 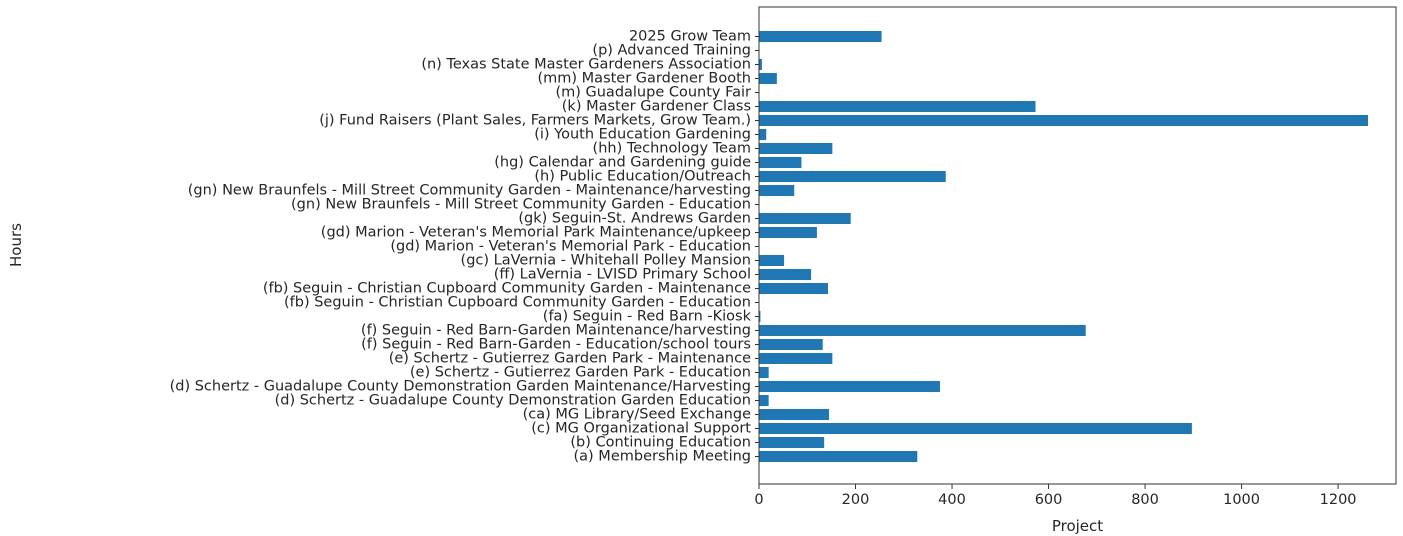 What do you see at coordinates (637, 415) in the screenshot?
I see `y-tick-label: (ca) MG Library/Seed Exchange` at bounding box center [637, 415].